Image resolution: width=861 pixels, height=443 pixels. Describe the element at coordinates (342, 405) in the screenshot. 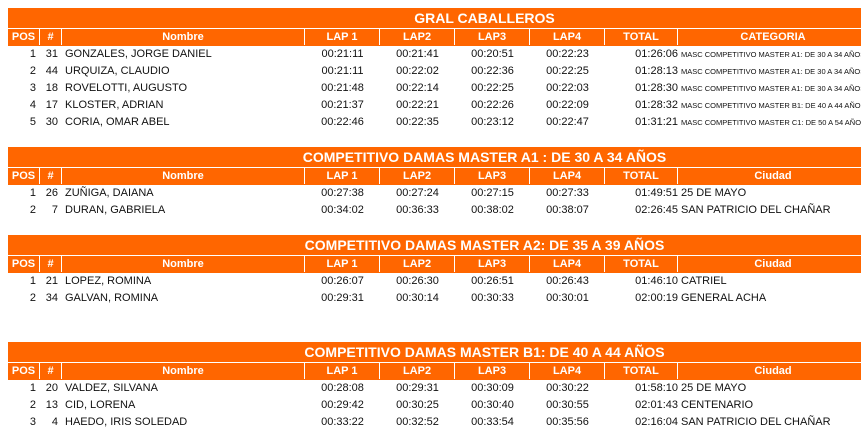

I see `cell-lap1: 00:29:42` at that location.